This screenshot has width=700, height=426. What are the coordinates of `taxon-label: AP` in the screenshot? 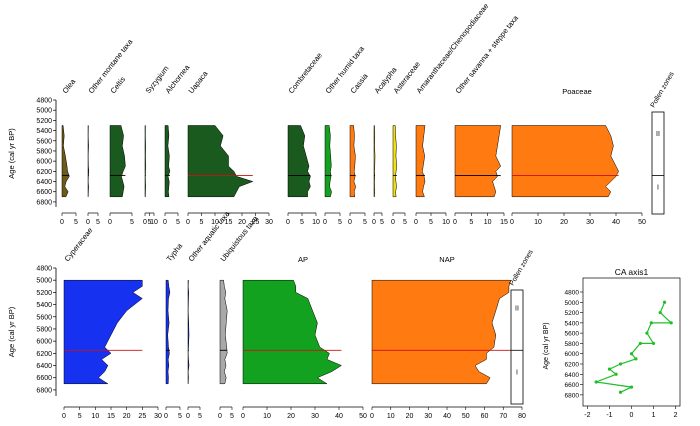 It's located at (303, 259).